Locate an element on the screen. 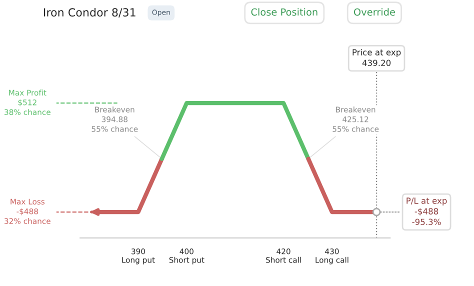 The height and width of the screenshot is (286, 474). chart-title: Iron Condor 8/31 is located at coordinates (90, 13).